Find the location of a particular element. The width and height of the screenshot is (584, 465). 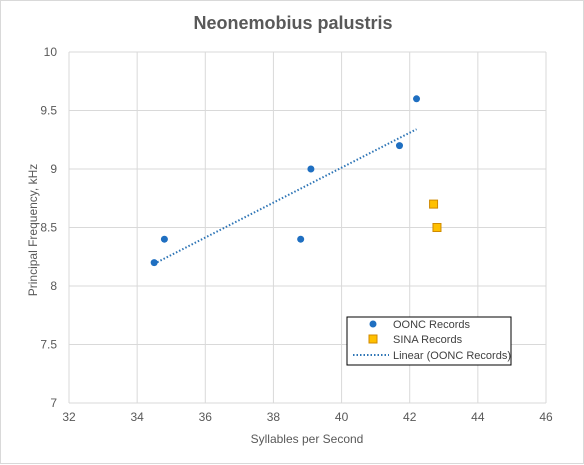

y-tick-label: 8 is located at coordinates (53, 286).